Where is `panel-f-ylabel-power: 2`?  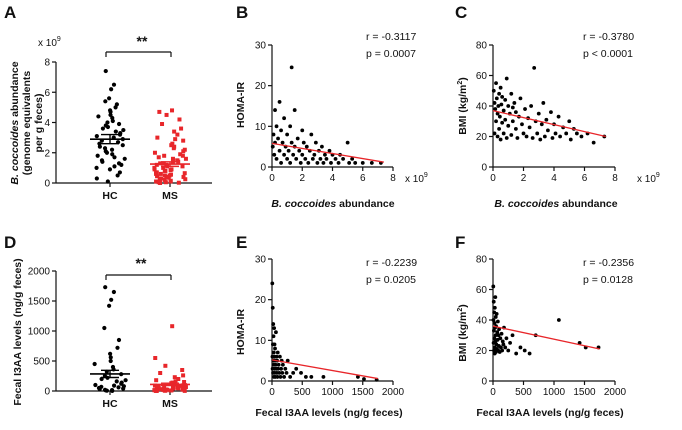 panel-f-ylabel-power: 2 is located at coordinates (460, 310).